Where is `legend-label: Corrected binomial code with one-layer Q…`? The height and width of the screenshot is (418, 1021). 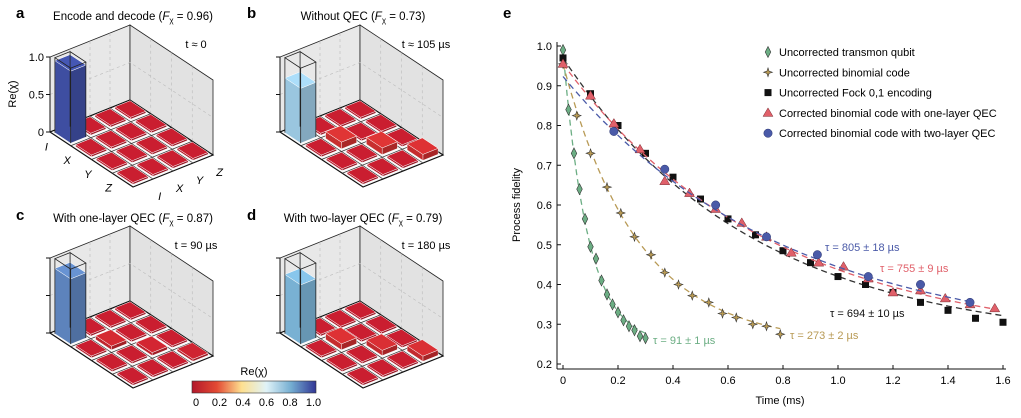 legend-label: Corrected binomial code with one-layer Q… is located at coordinates (888, 114).